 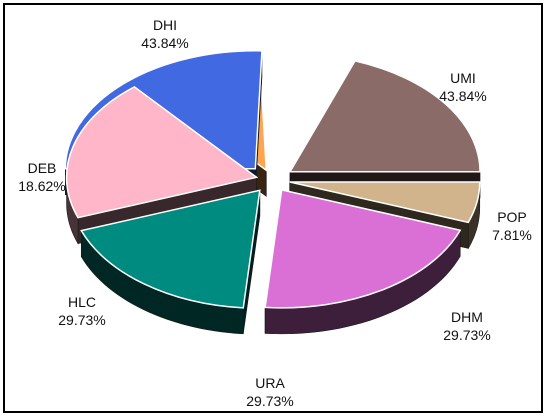 What do you see at coordinates (41, 186) in the screenshot?
I see `slice-value: 18.62%` at bounding box center [41, 186].